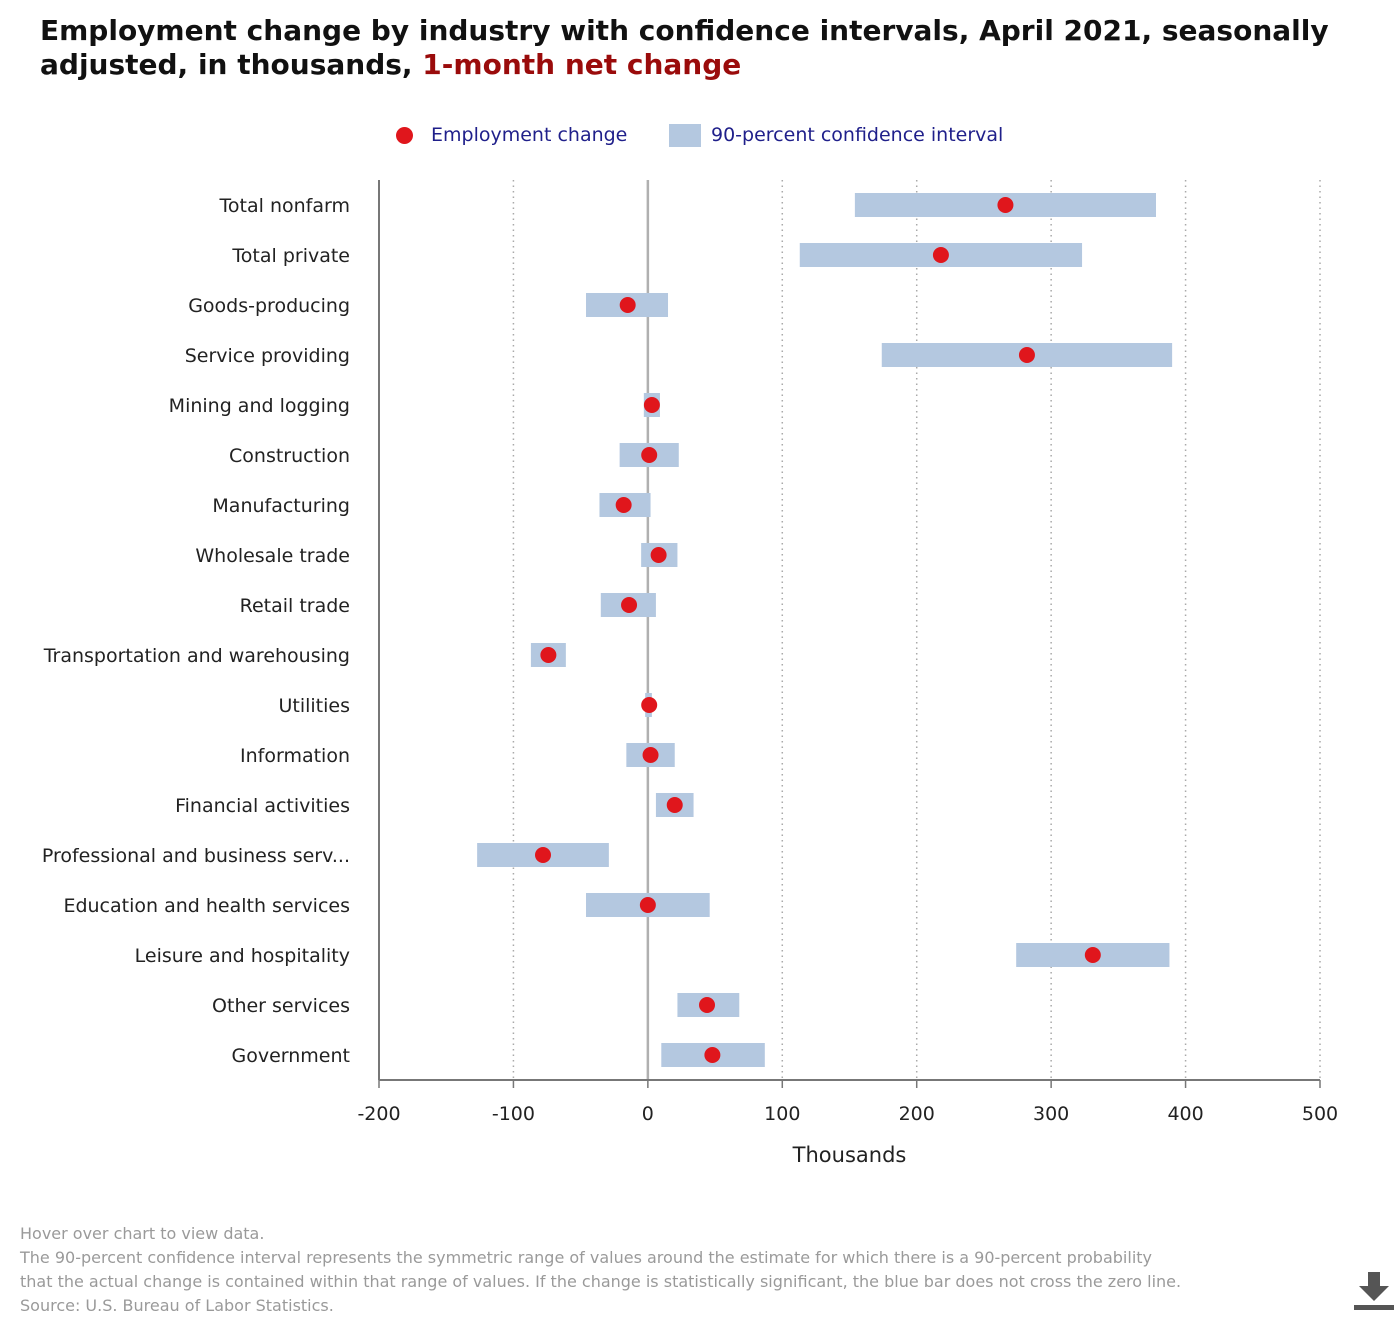 This screenshot has height=1320, width=1400. Describe the element at coordinates (281, 1006) in the screenshot. I see `category-label: Other services` at that location.